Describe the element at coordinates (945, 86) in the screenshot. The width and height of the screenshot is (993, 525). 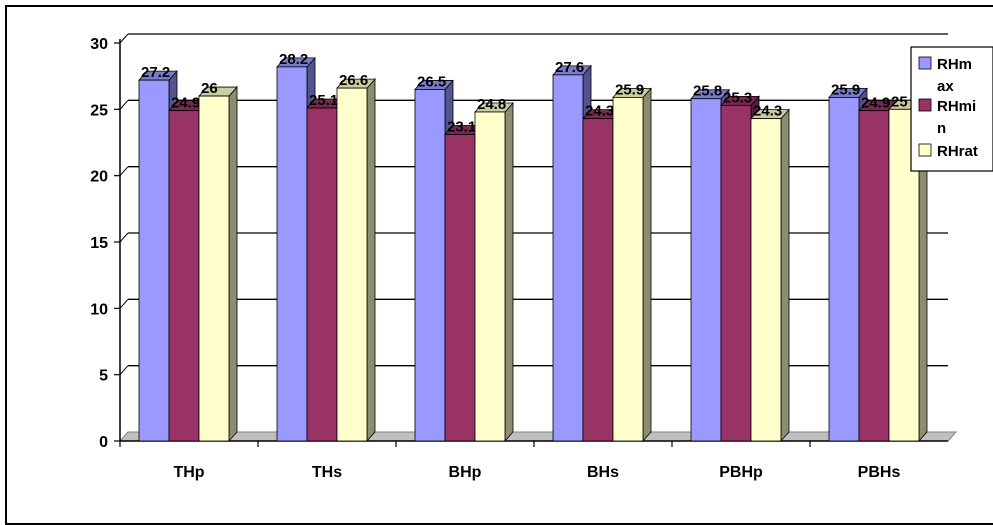
I see `legend-label-RHmax: ax` at that location.